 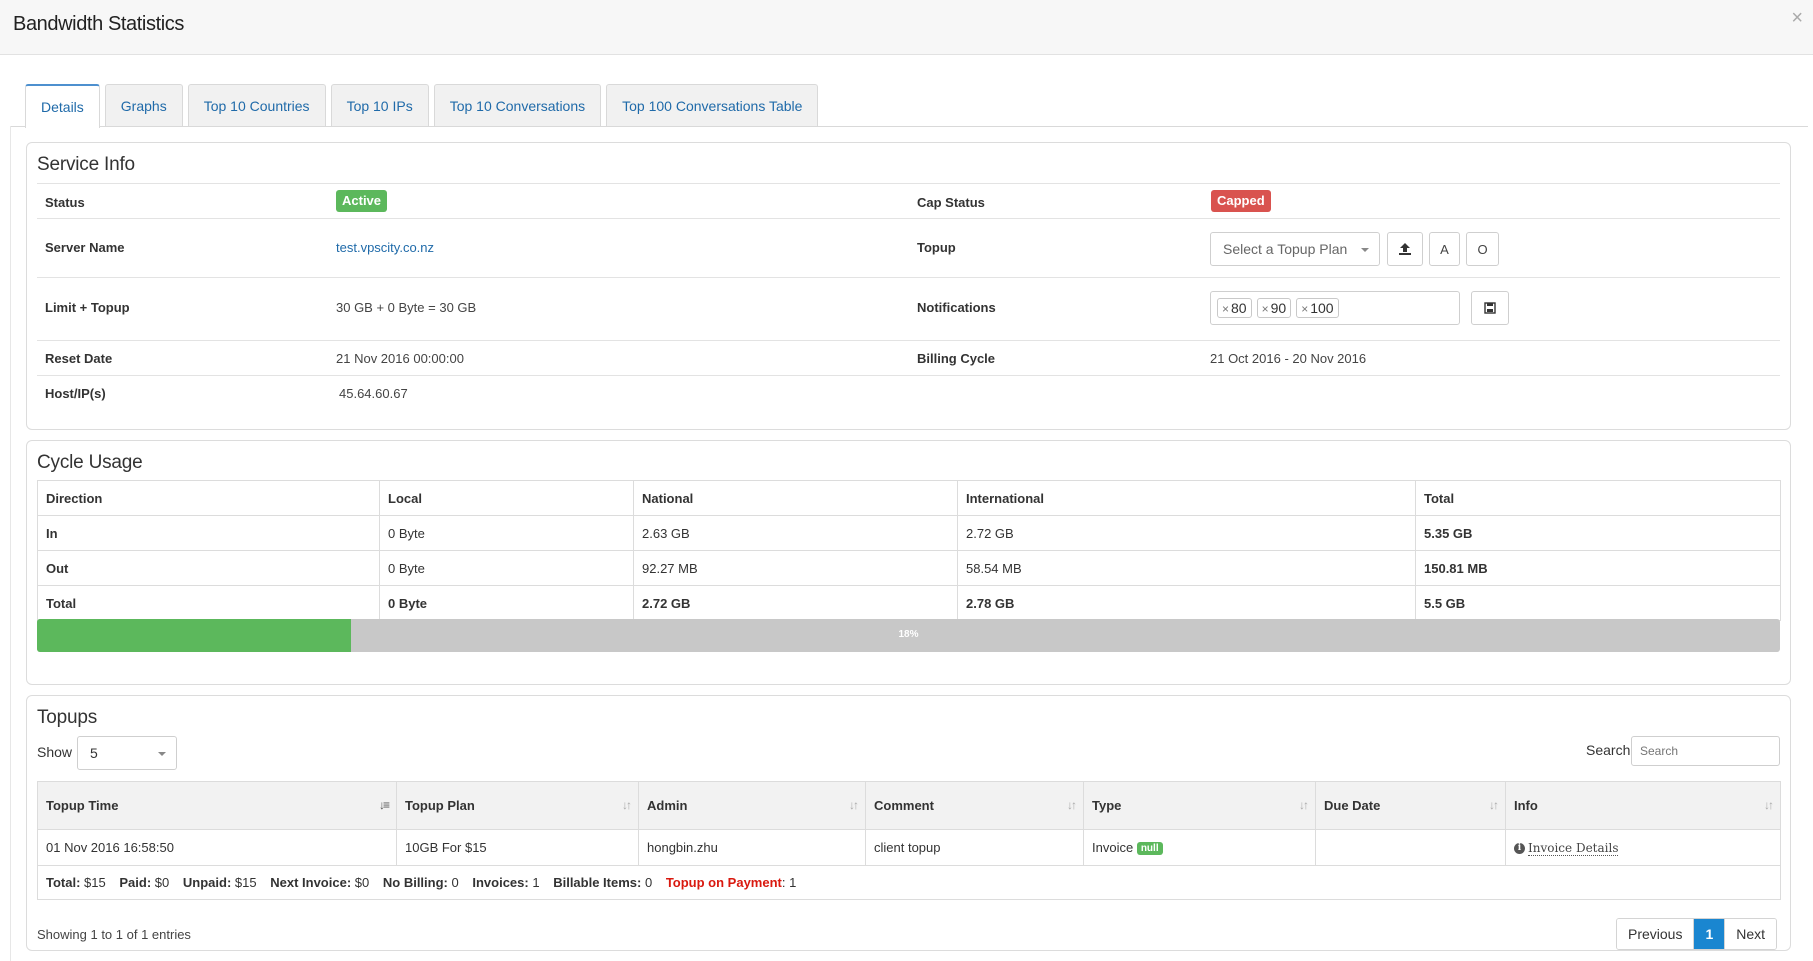 I want to click on tab-top-100-conversations-table: Top 100 Conversations Table, so click(x=712, y=105).